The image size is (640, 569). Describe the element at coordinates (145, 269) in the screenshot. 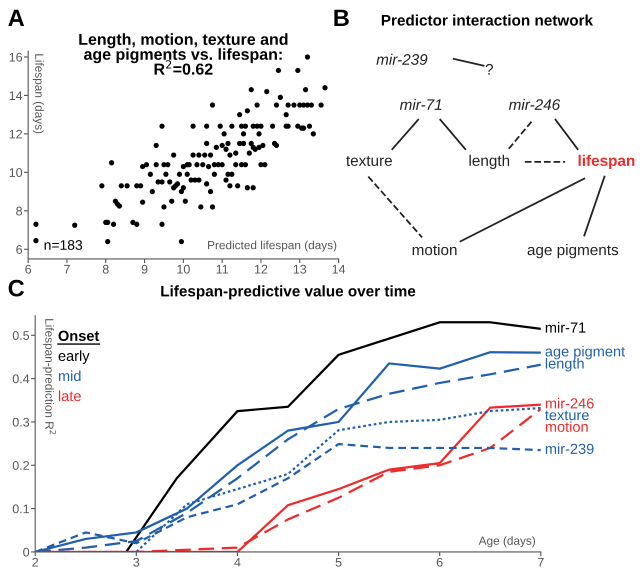

I see `x-tick-label: 9` at that location.